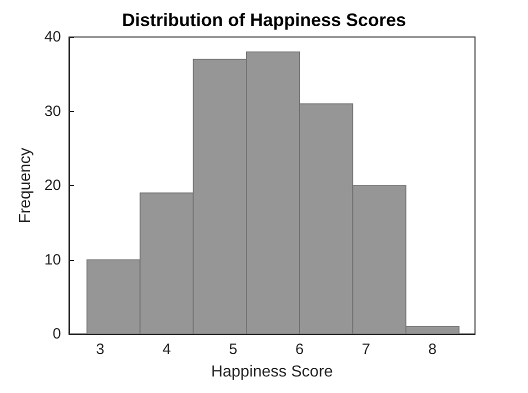  Describe the element at coordinates (56, 334) in the screenshot. I see `y-tick-label: 0` at that location.